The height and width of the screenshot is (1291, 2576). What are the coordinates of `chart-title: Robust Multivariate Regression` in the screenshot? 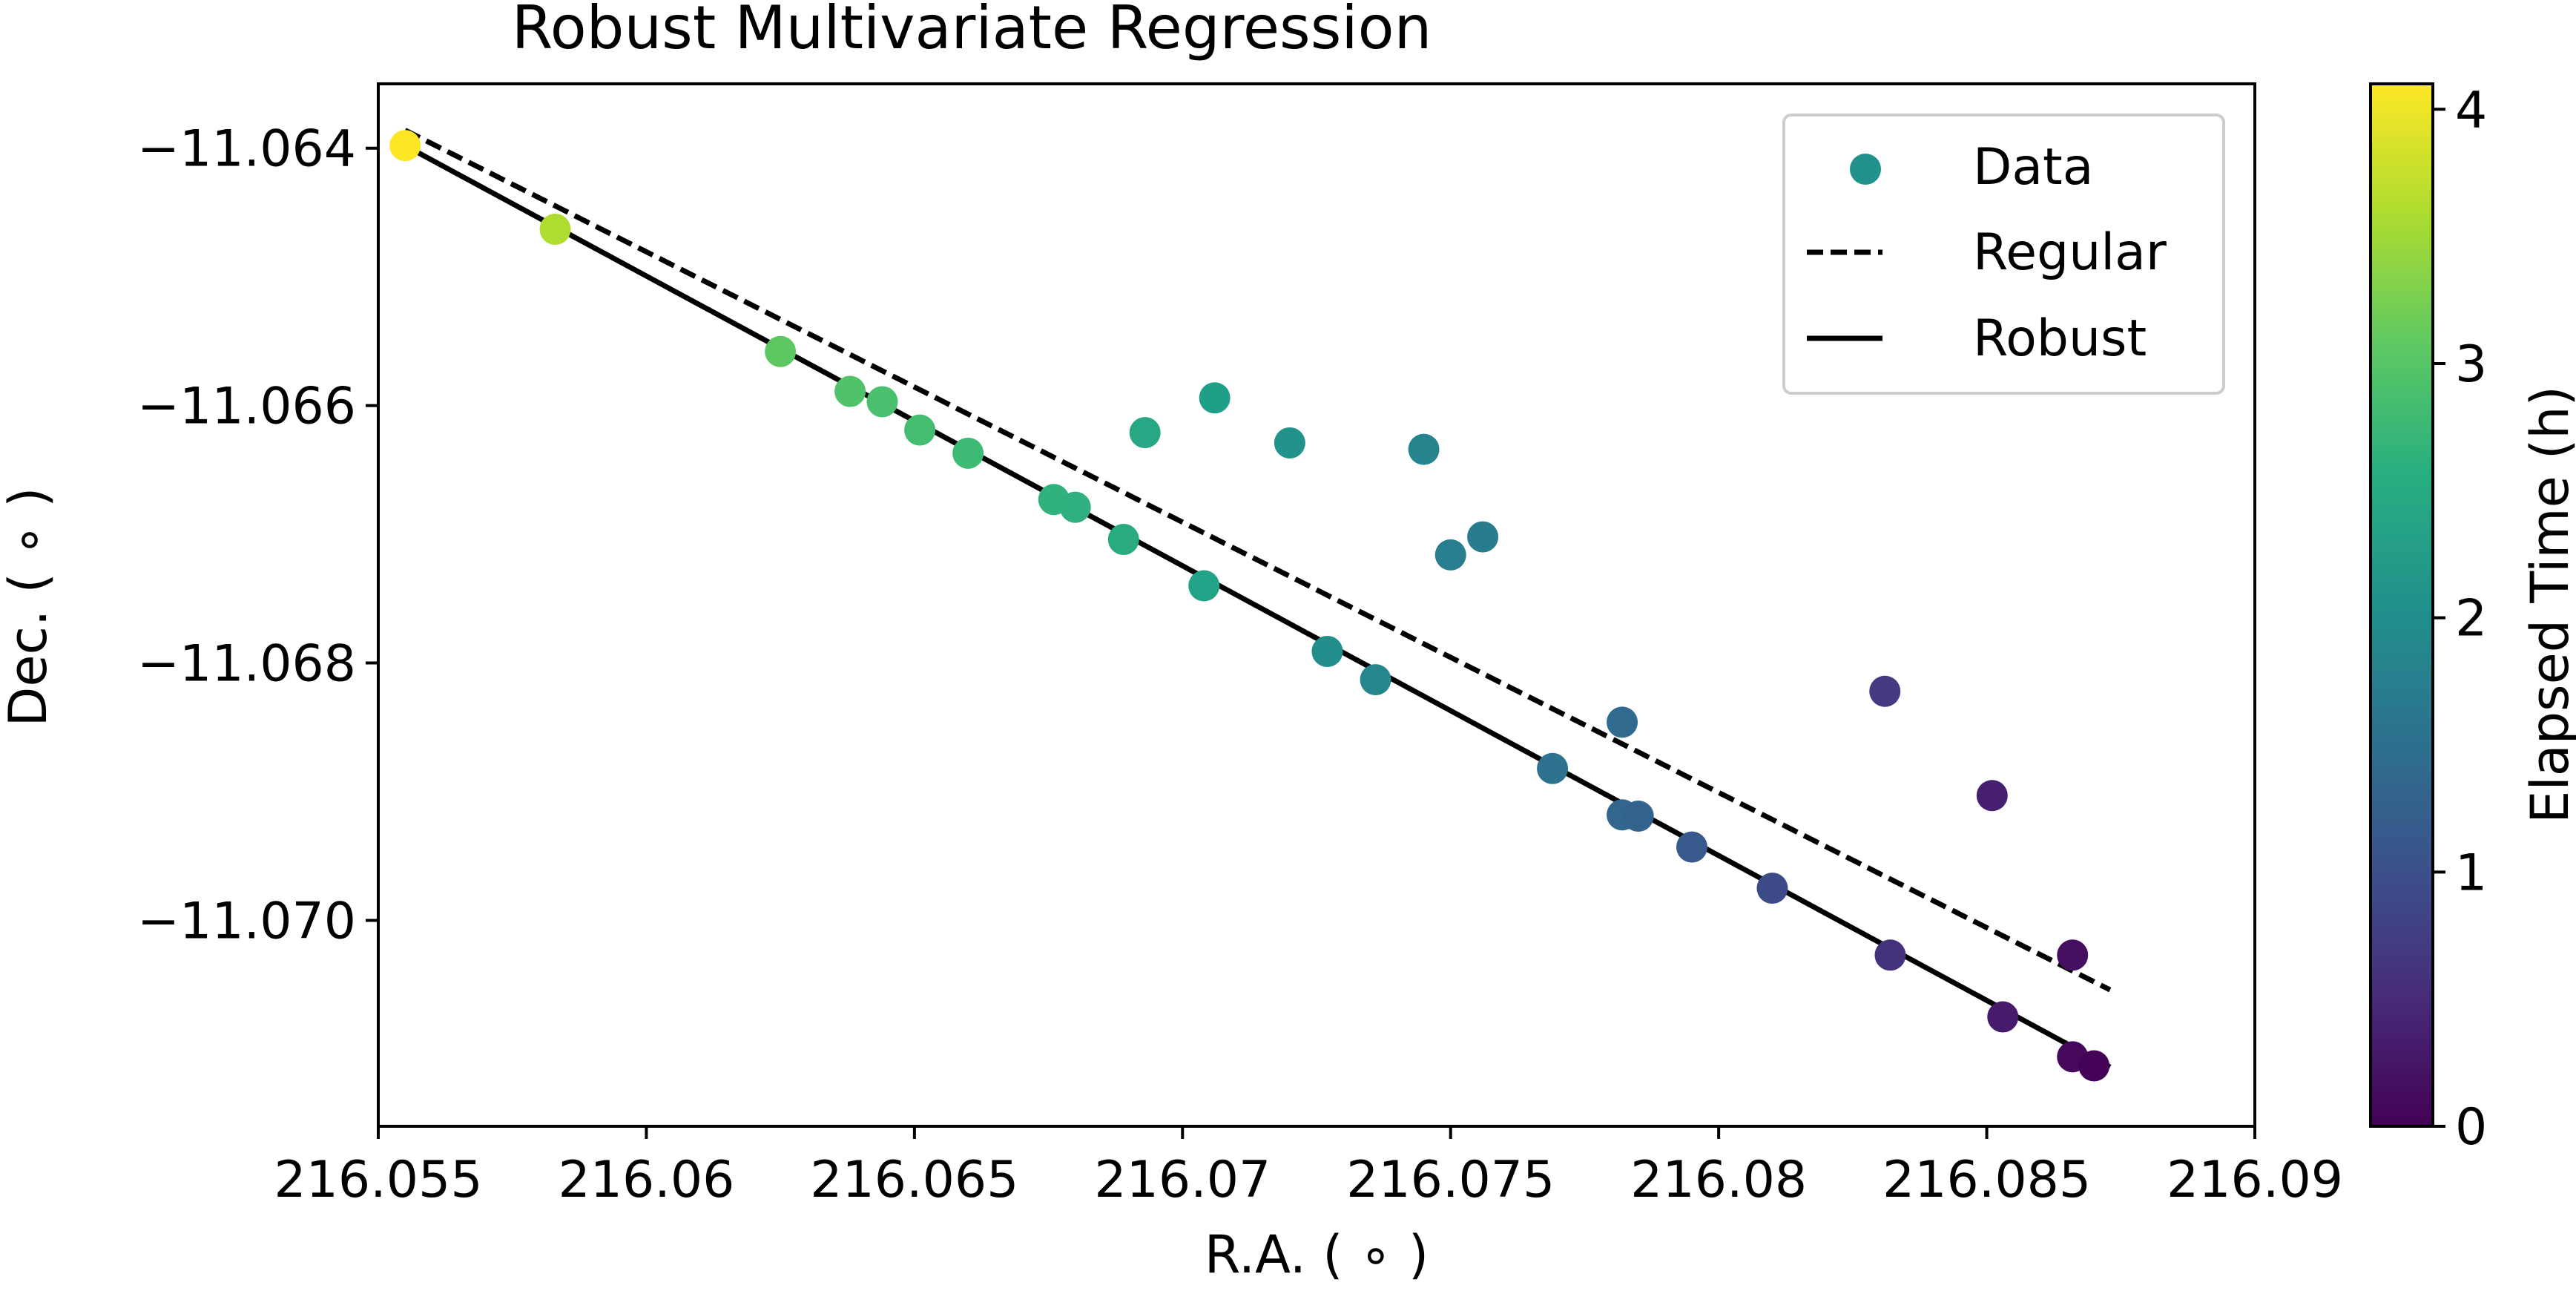 It's located at (972, 31).